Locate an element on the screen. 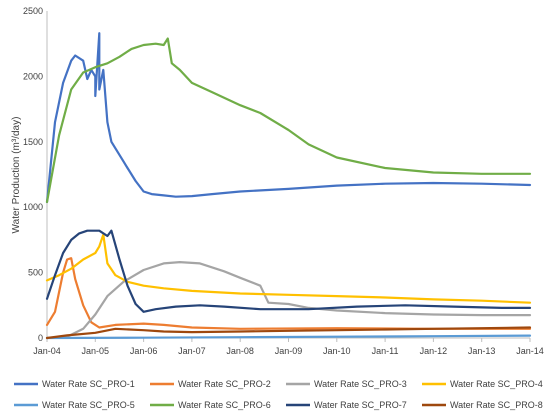 The height and width of the screenshot is (417, 550). y-axis-title: Water Production (m³/day) is located at coordinates (16, 175).